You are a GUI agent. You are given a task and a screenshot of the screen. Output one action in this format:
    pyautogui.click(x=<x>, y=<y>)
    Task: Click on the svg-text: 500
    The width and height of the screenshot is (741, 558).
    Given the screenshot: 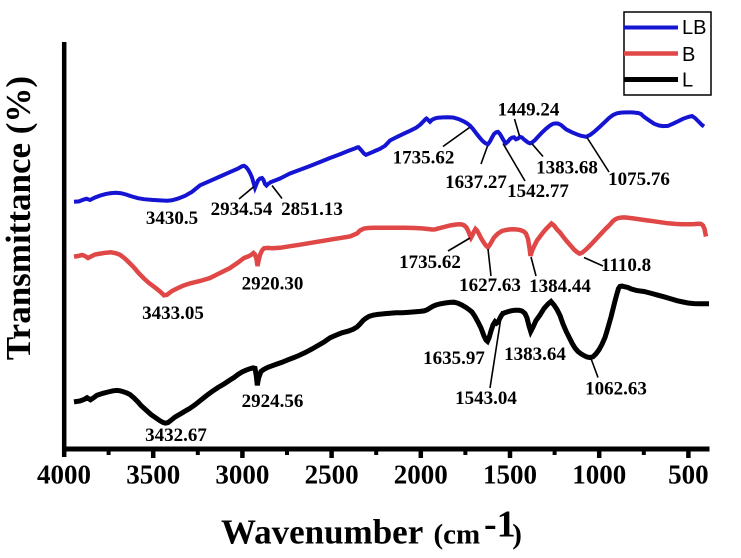 What is the action you would take?
    pyautogui.click(x=688, y=475)
    